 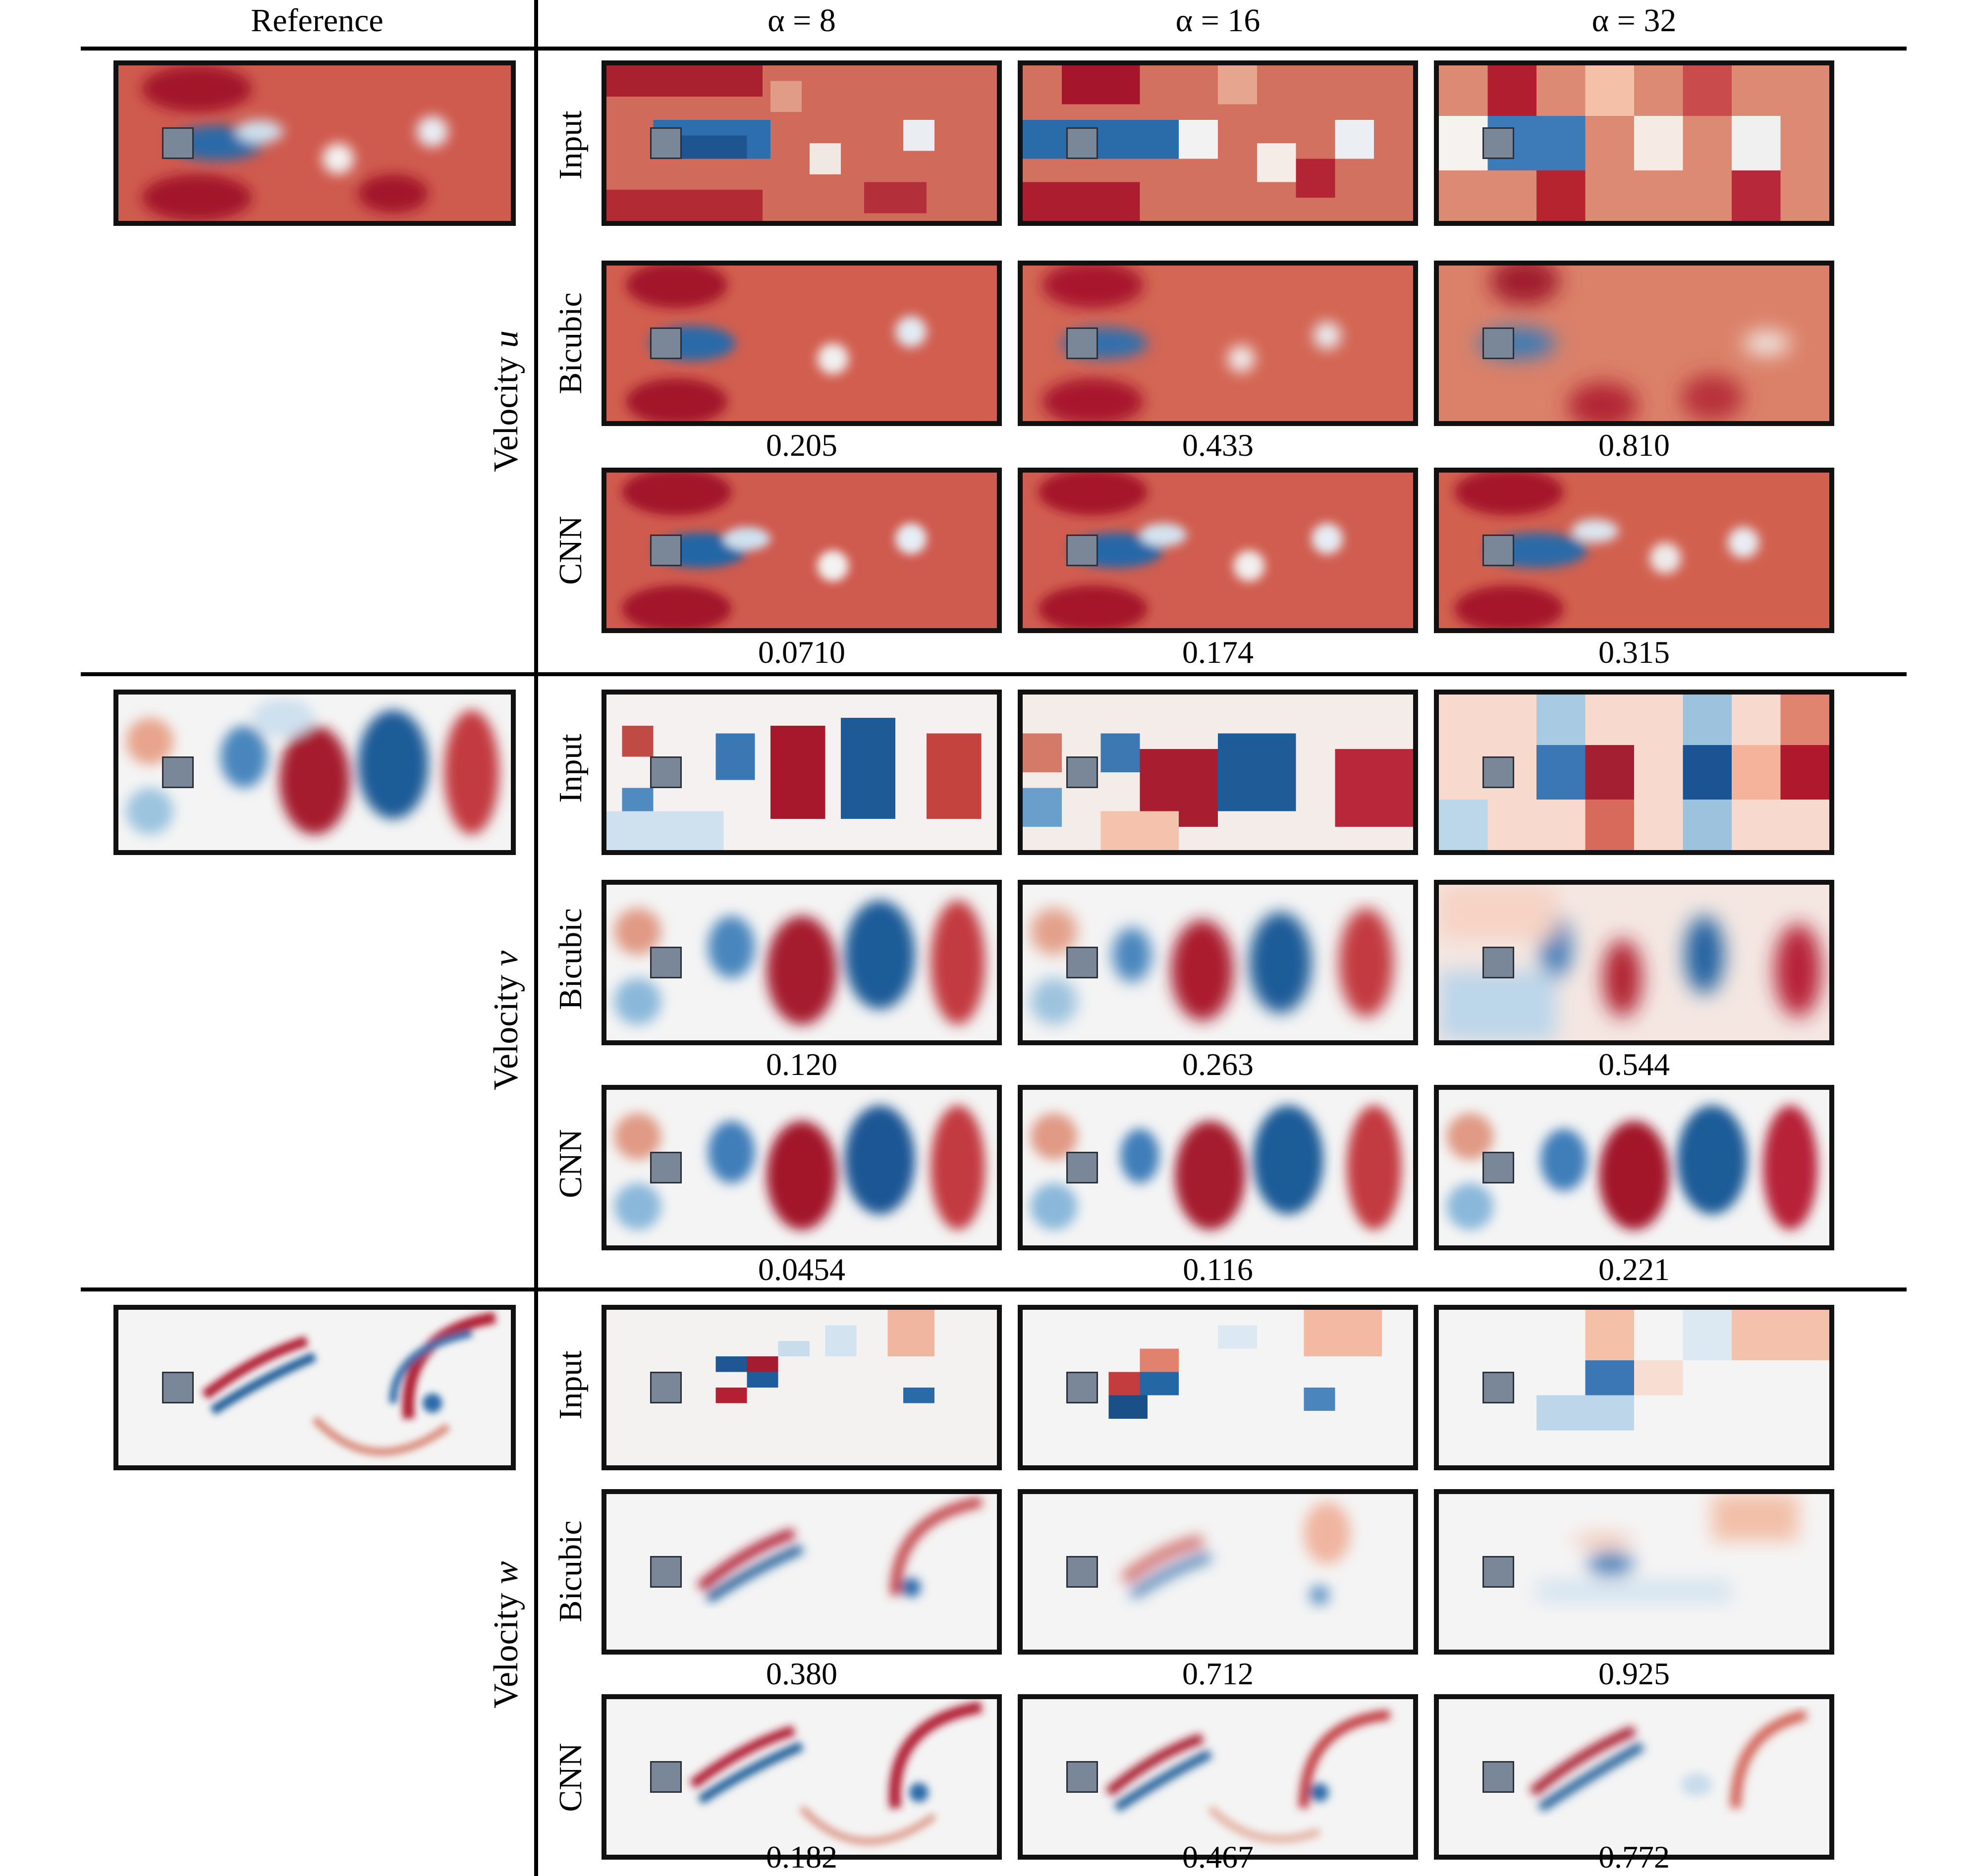 I want to click on bicubic-u-alpha16-error: 0.433, so click(x=1218, y=445).